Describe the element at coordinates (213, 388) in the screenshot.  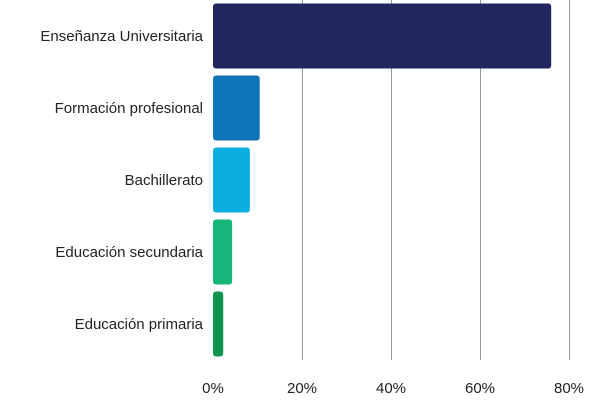
I see `x-tick-label: 0%` at that location.